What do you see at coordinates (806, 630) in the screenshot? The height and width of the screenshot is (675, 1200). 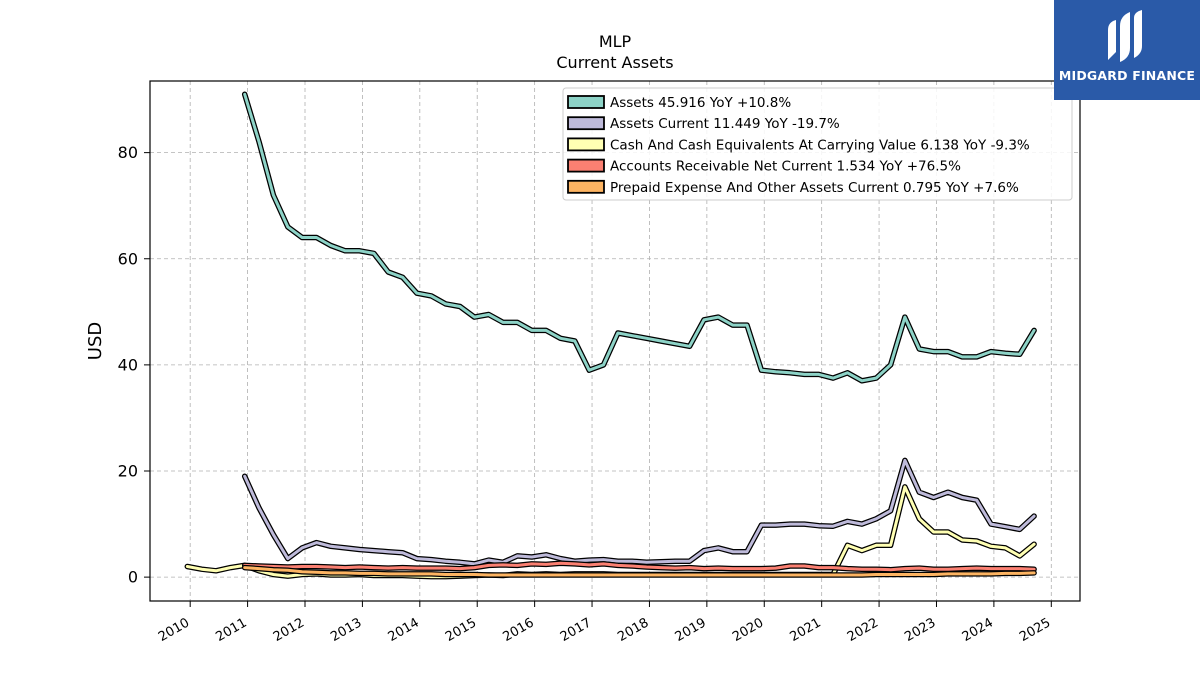 I see `x-tick-label: 2021` at bounding box center [806, 630].